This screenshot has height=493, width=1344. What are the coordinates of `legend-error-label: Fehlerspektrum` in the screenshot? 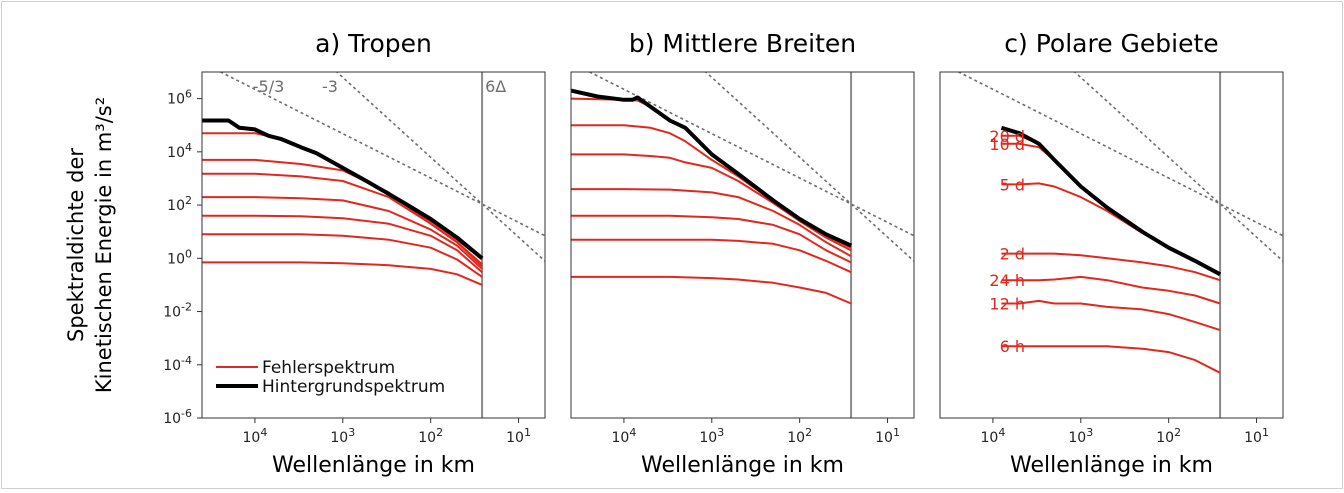 It's located at (328, 368).